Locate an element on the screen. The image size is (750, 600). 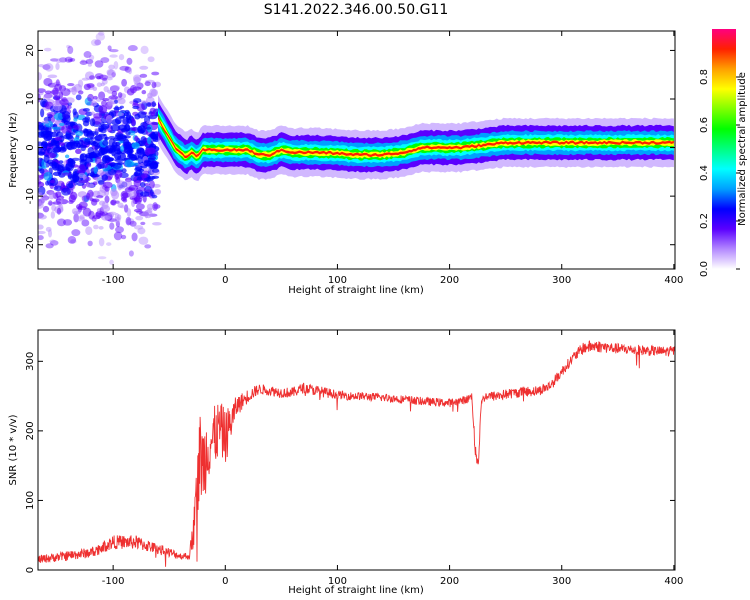
snr-y-tick-label: 0 is located at coordinates (30, 570).